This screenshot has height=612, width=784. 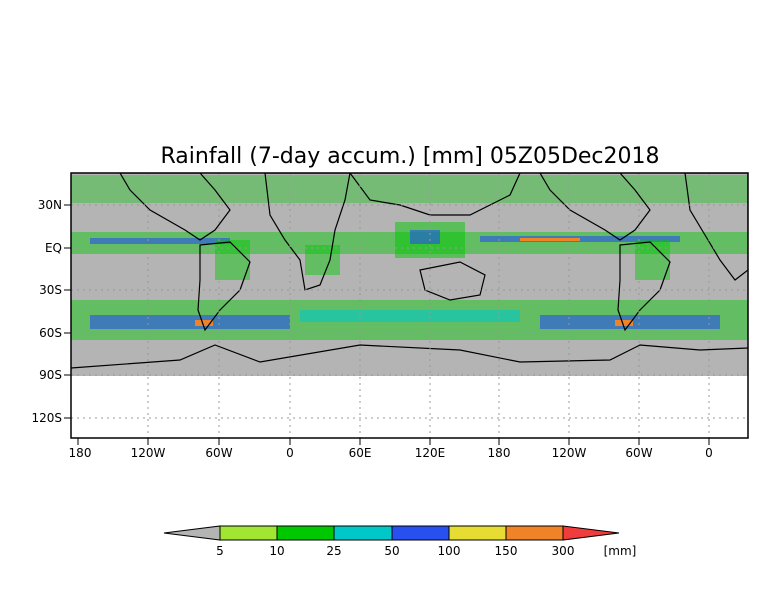 What do you see at coordinates (638, 453) in the screenshot?
I see `lon-label-60w-b: 60W` at bounding box center [638, 453].